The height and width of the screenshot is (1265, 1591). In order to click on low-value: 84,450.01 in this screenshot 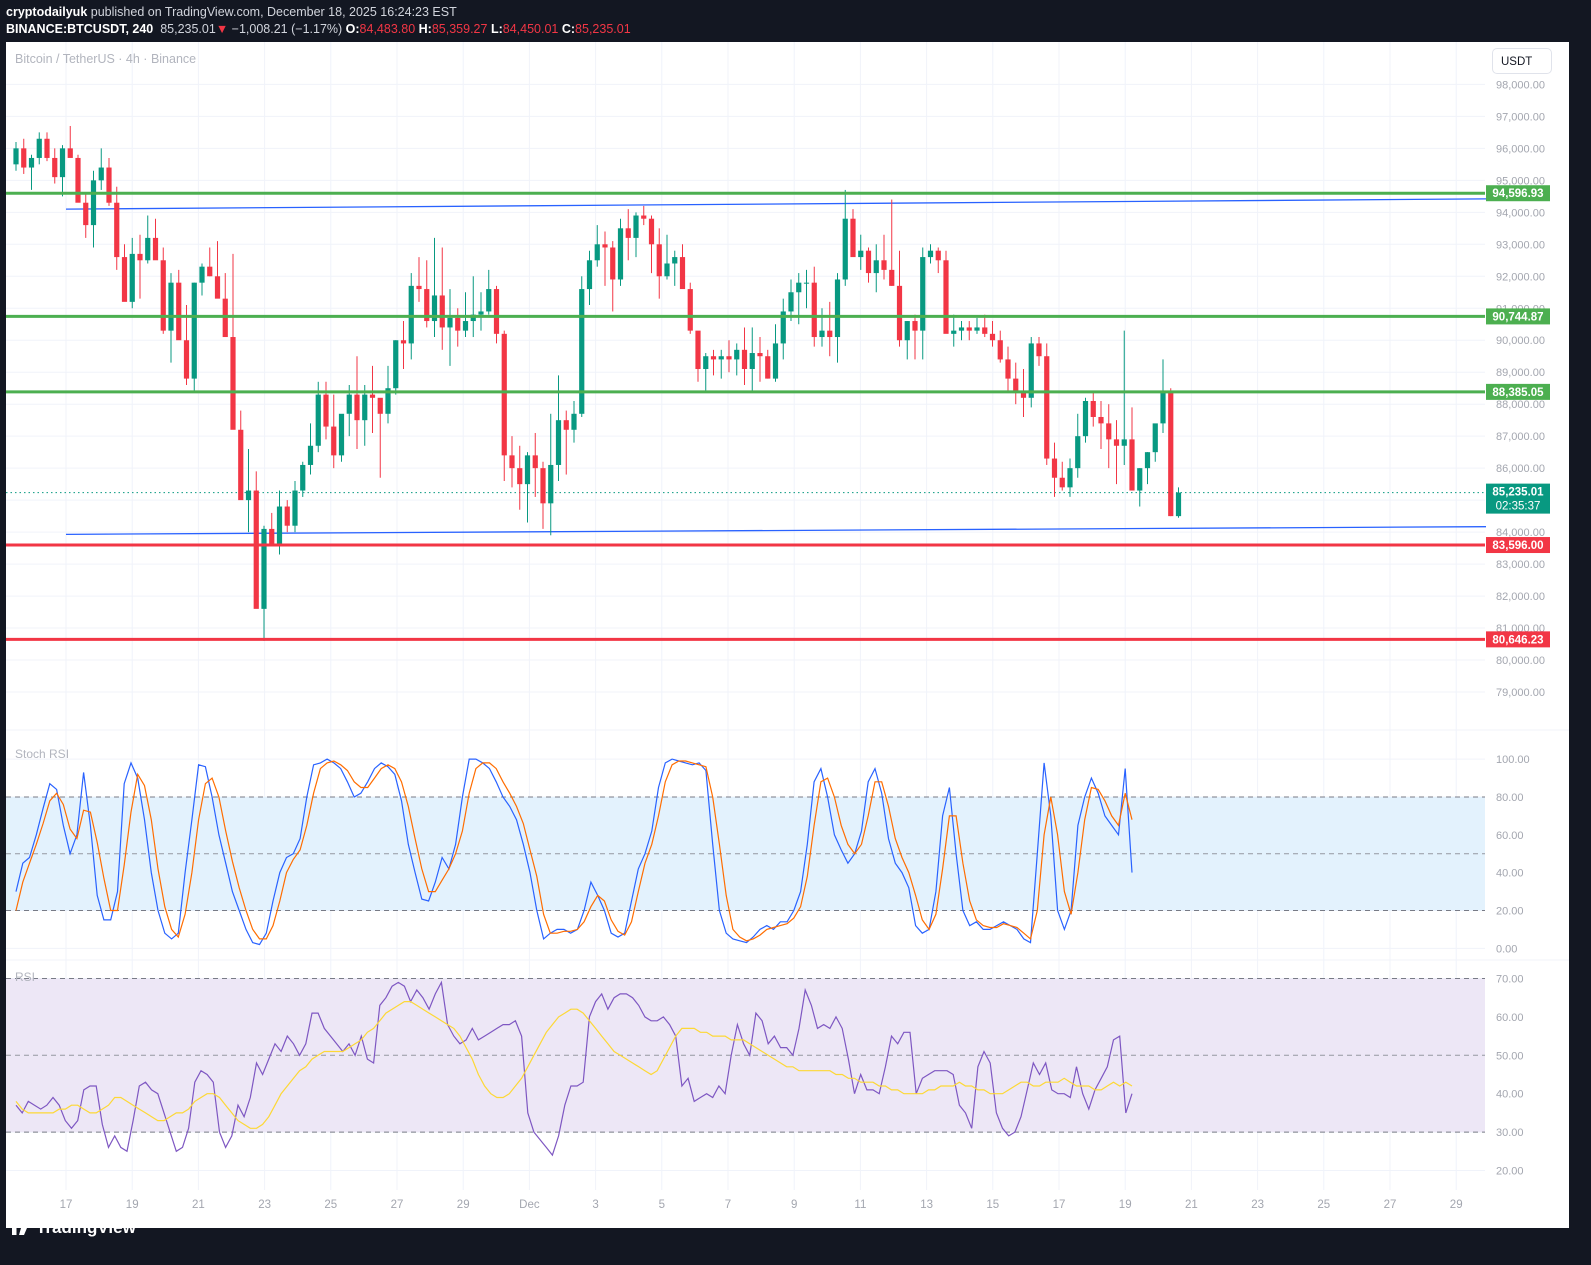, I will do `click(530, 29)`.